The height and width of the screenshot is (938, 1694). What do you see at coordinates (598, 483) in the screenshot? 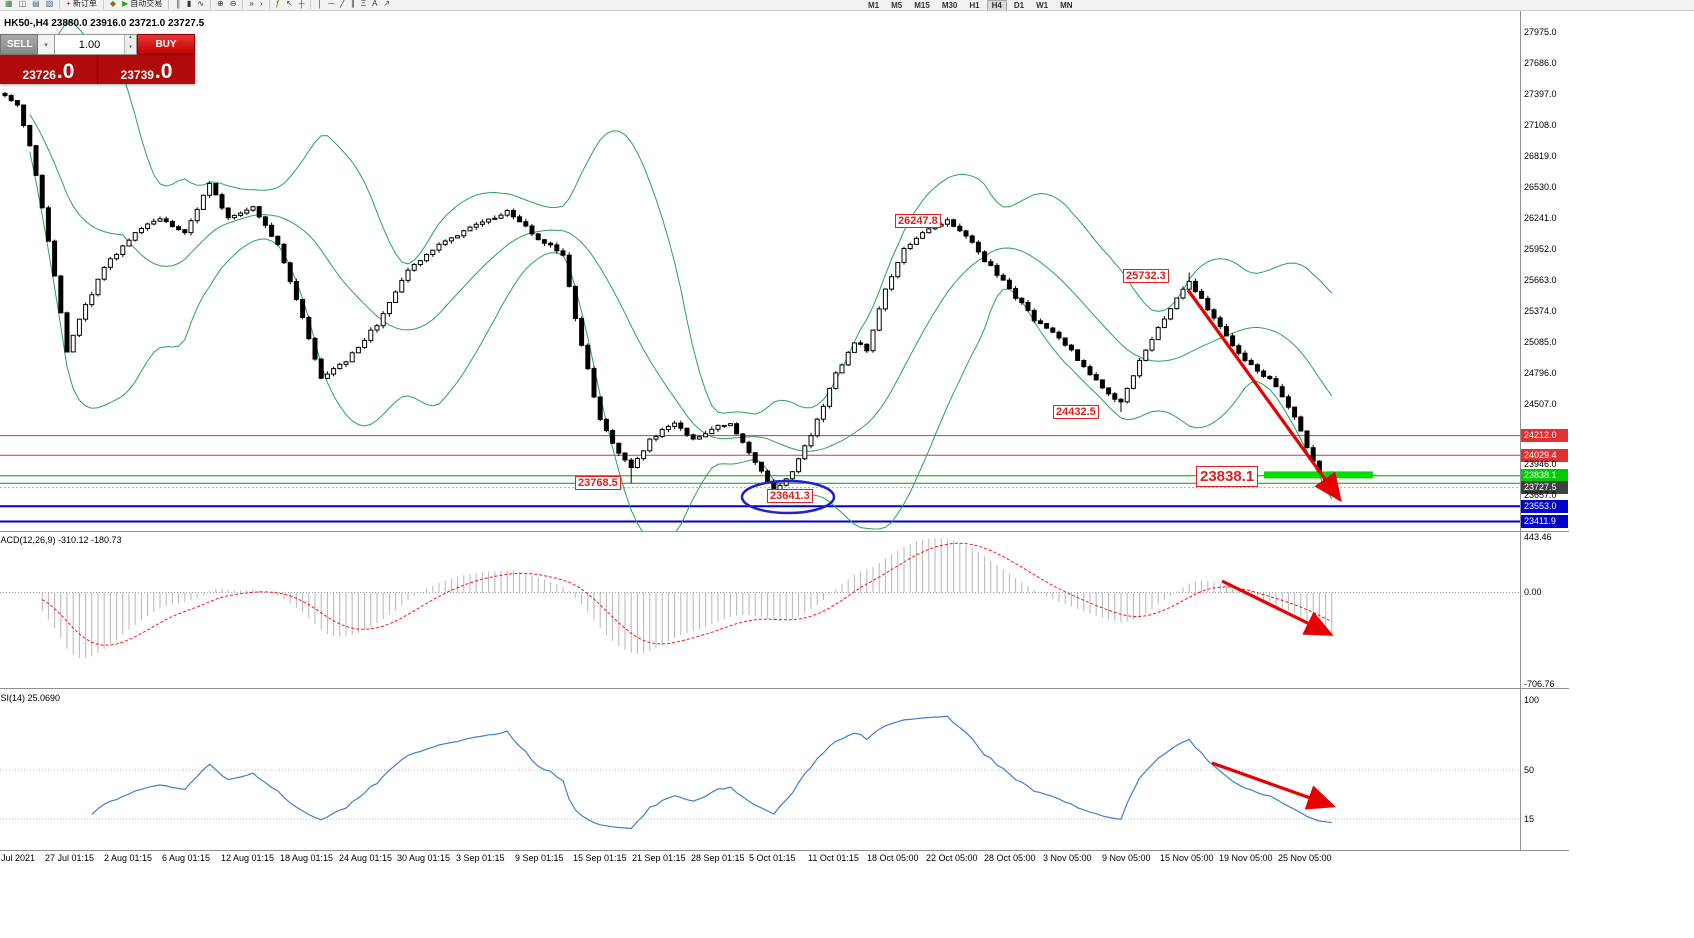
I see `price-annotation-label: 23768.5` at bounding box center [598, 483].